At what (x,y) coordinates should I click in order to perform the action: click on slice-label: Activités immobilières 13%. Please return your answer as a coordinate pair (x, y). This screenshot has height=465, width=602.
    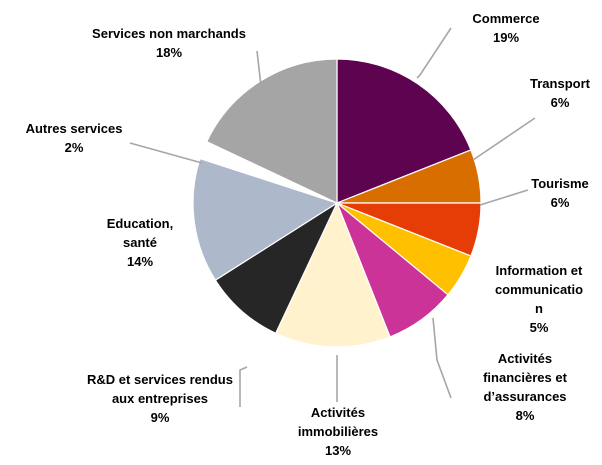
    Looking at the image, I should click on (338, 431).